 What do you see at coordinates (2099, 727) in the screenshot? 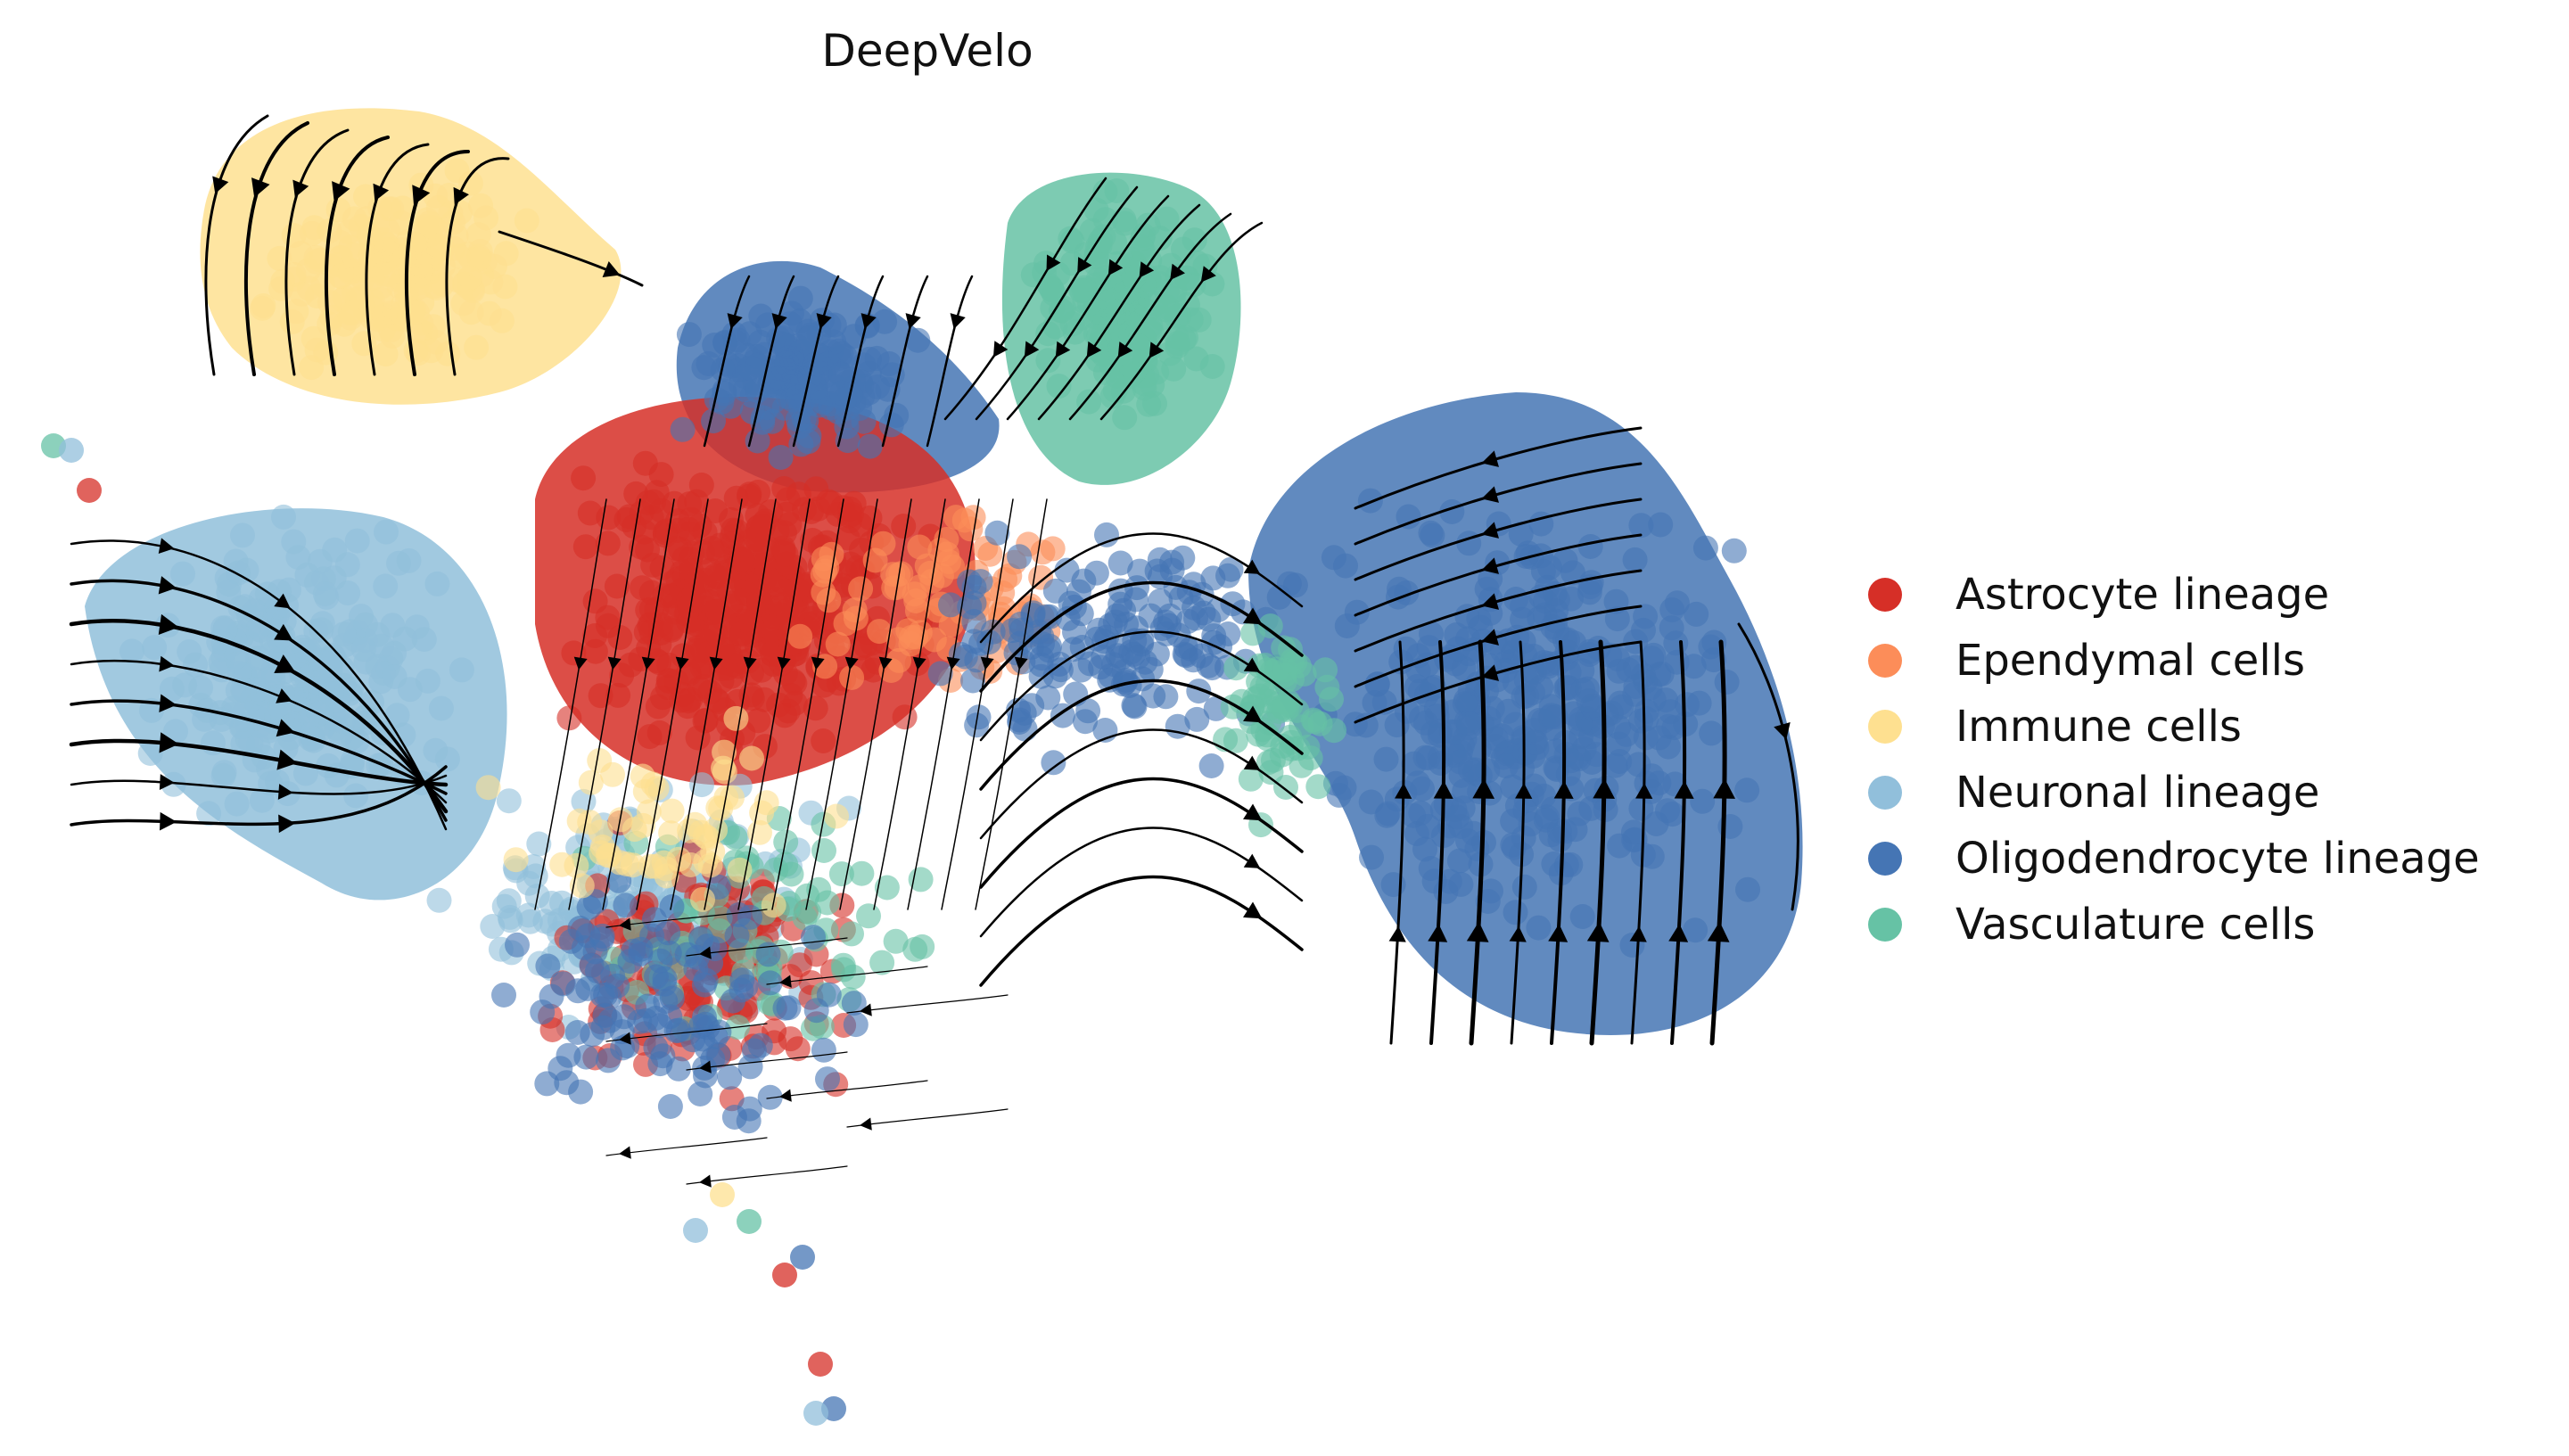
I see `legend-label: Immune cells` at bounding box center [2099, 727].